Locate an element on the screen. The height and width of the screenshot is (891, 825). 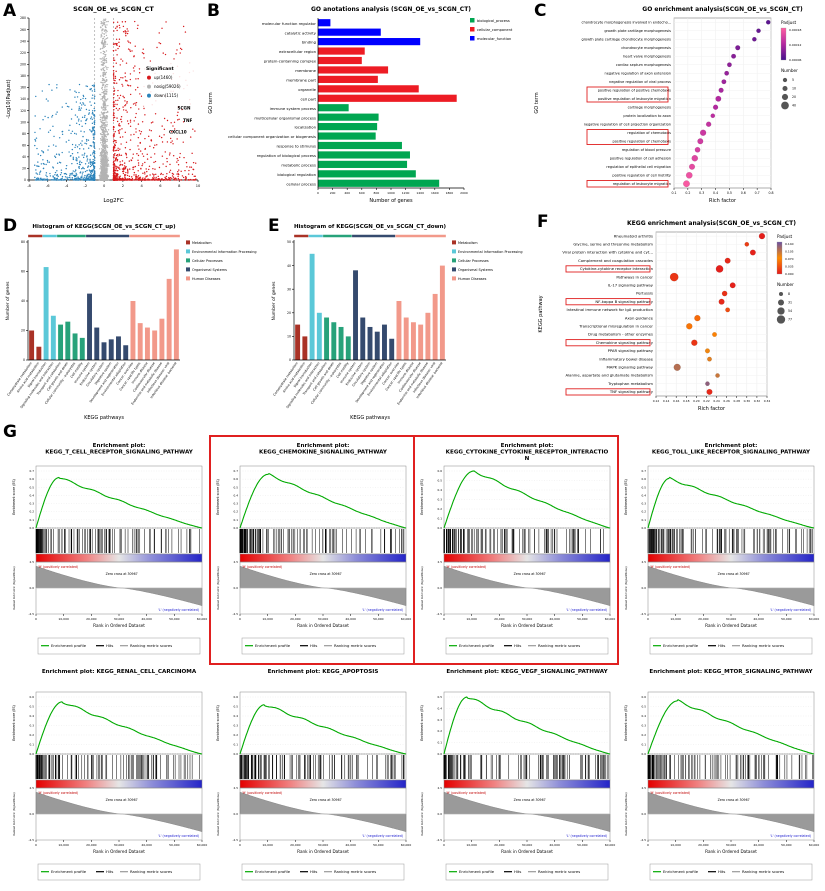
svg-text: SCGN is located at coordinates (184, 107).